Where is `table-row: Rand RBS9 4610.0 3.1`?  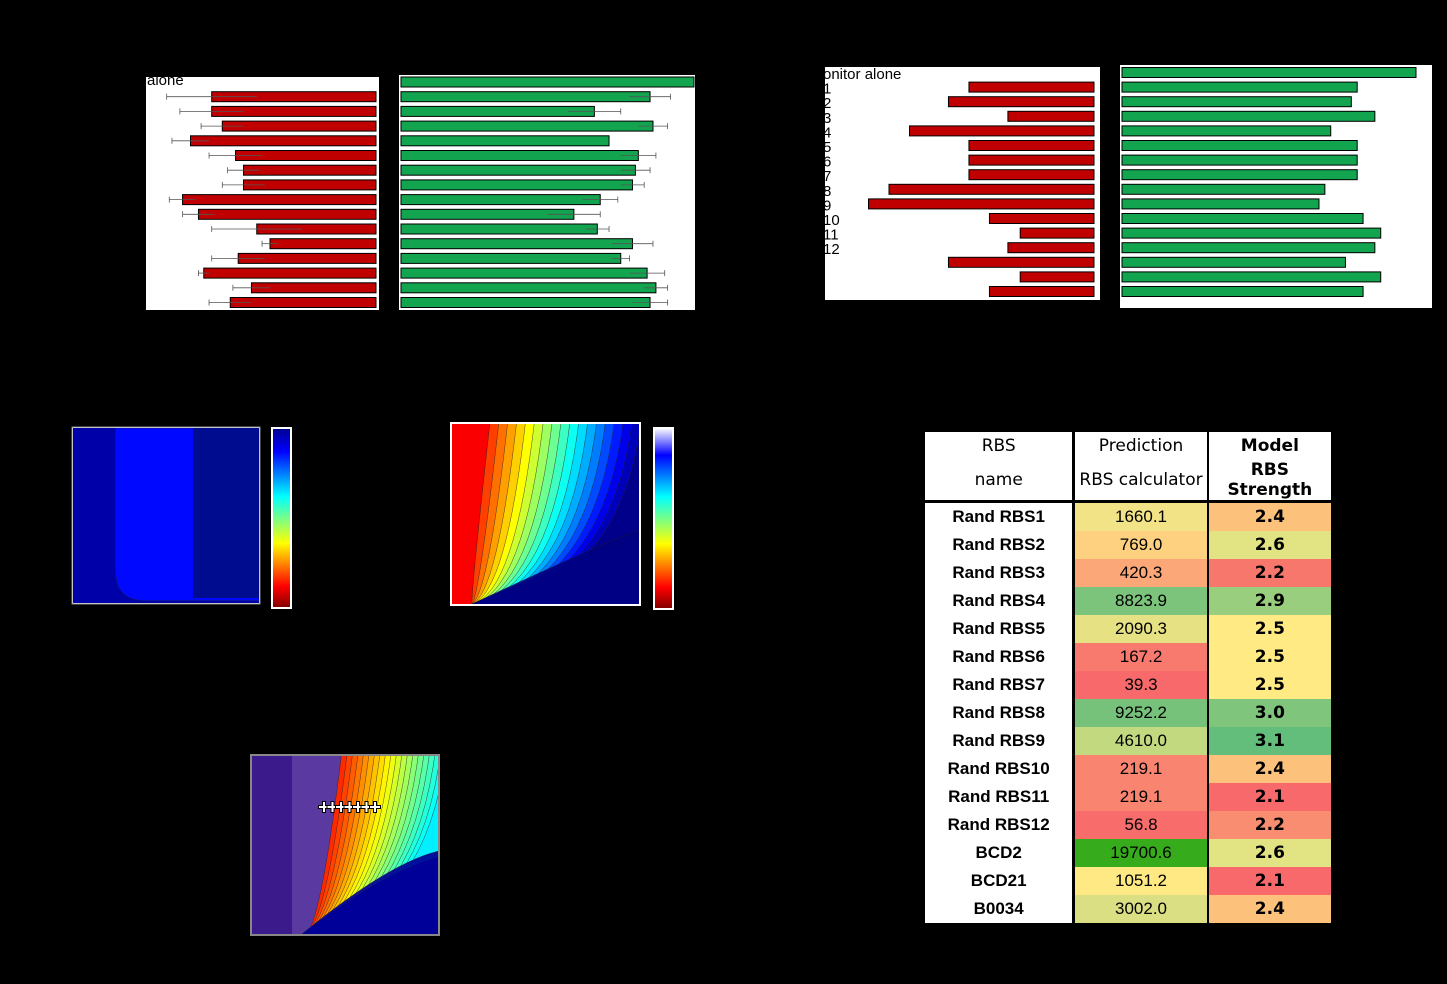 table-row: Rand RBS9 4610.0 3.1 is located at coordinates (1128, 741).